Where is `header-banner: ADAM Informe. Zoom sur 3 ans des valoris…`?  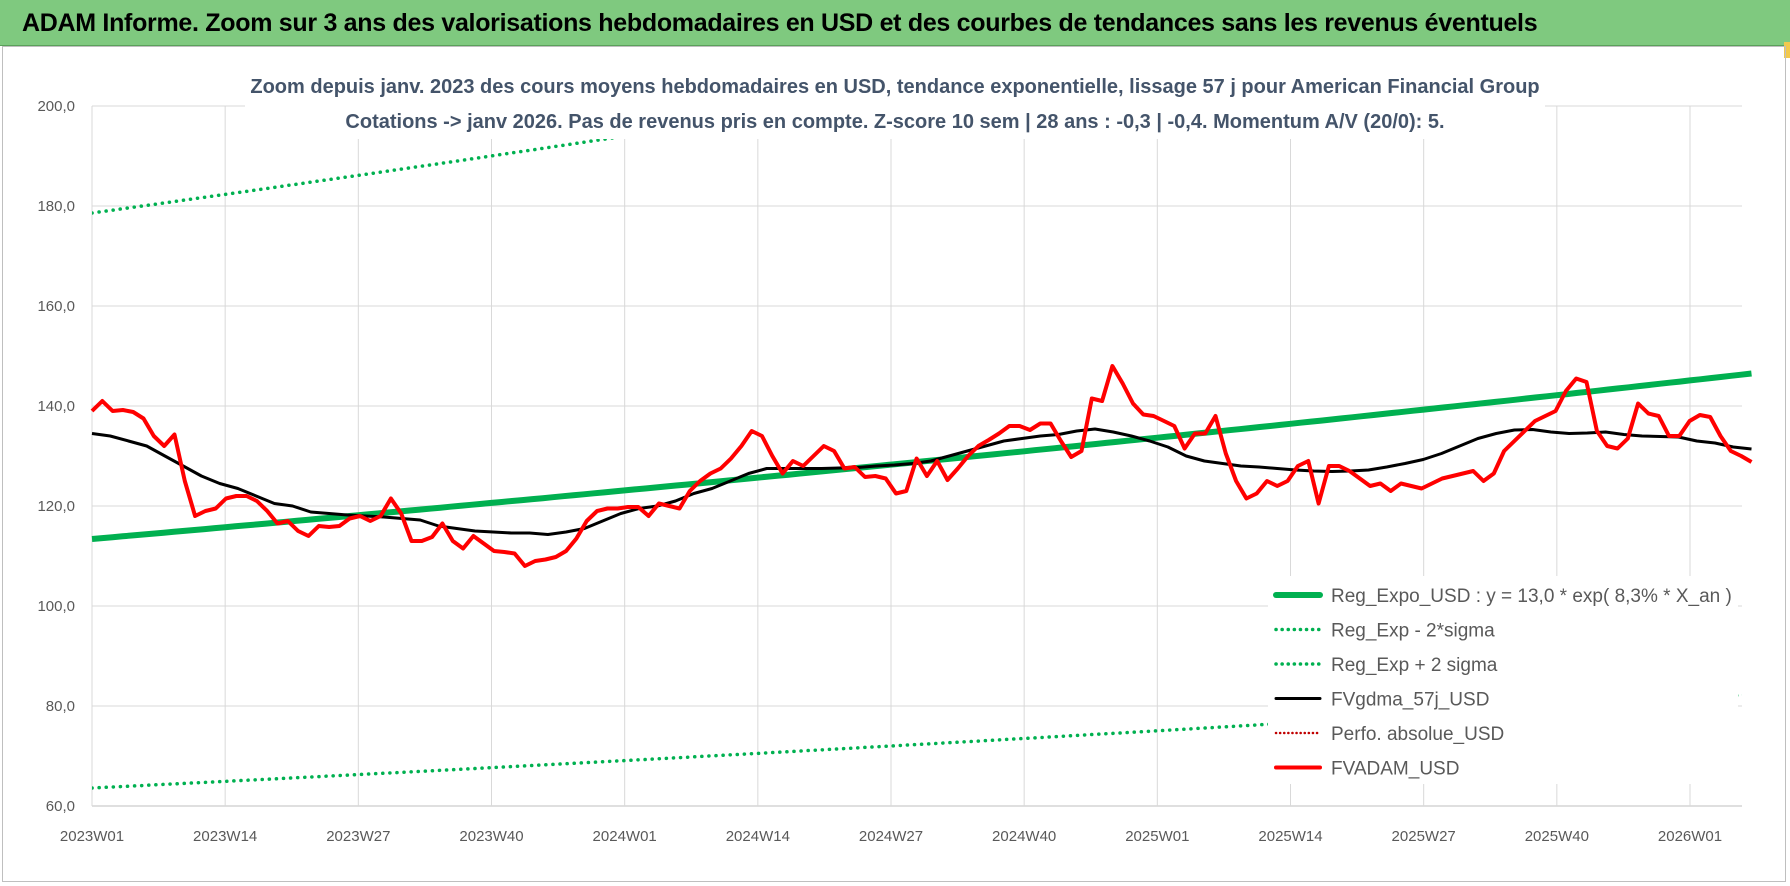 header-banner: ADAM Informe. Zoom sur 3 ans des valoris… is located at coordinates (895, 23).